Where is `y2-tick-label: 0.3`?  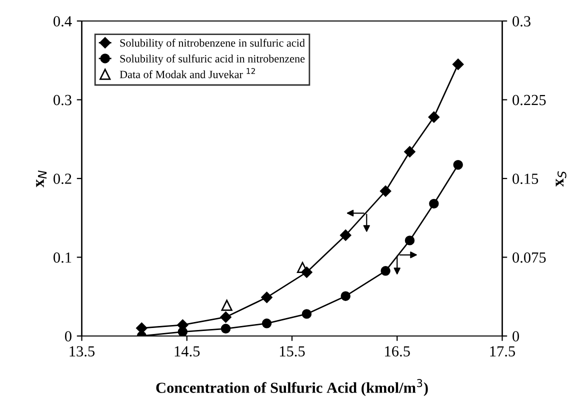
y2-tick-label: 0.3 is located at coordinates (521, 21).